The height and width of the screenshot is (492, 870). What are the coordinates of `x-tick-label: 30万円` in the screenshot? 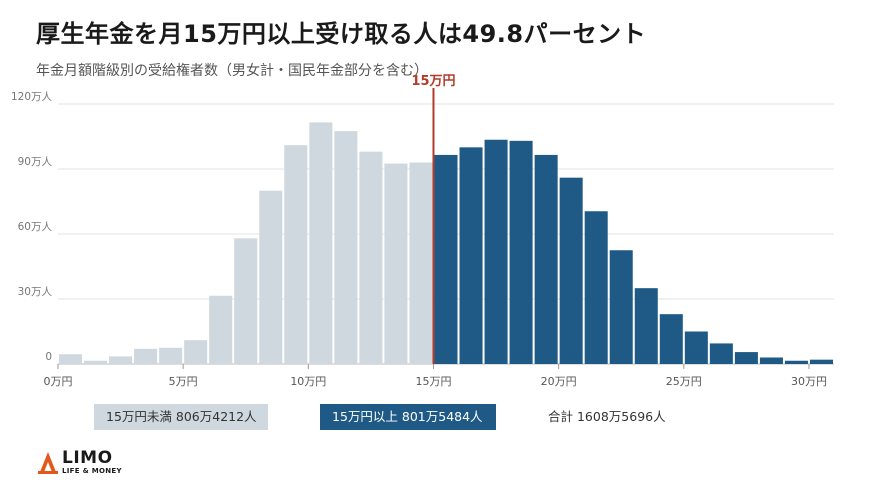 It's located at (809, 381).